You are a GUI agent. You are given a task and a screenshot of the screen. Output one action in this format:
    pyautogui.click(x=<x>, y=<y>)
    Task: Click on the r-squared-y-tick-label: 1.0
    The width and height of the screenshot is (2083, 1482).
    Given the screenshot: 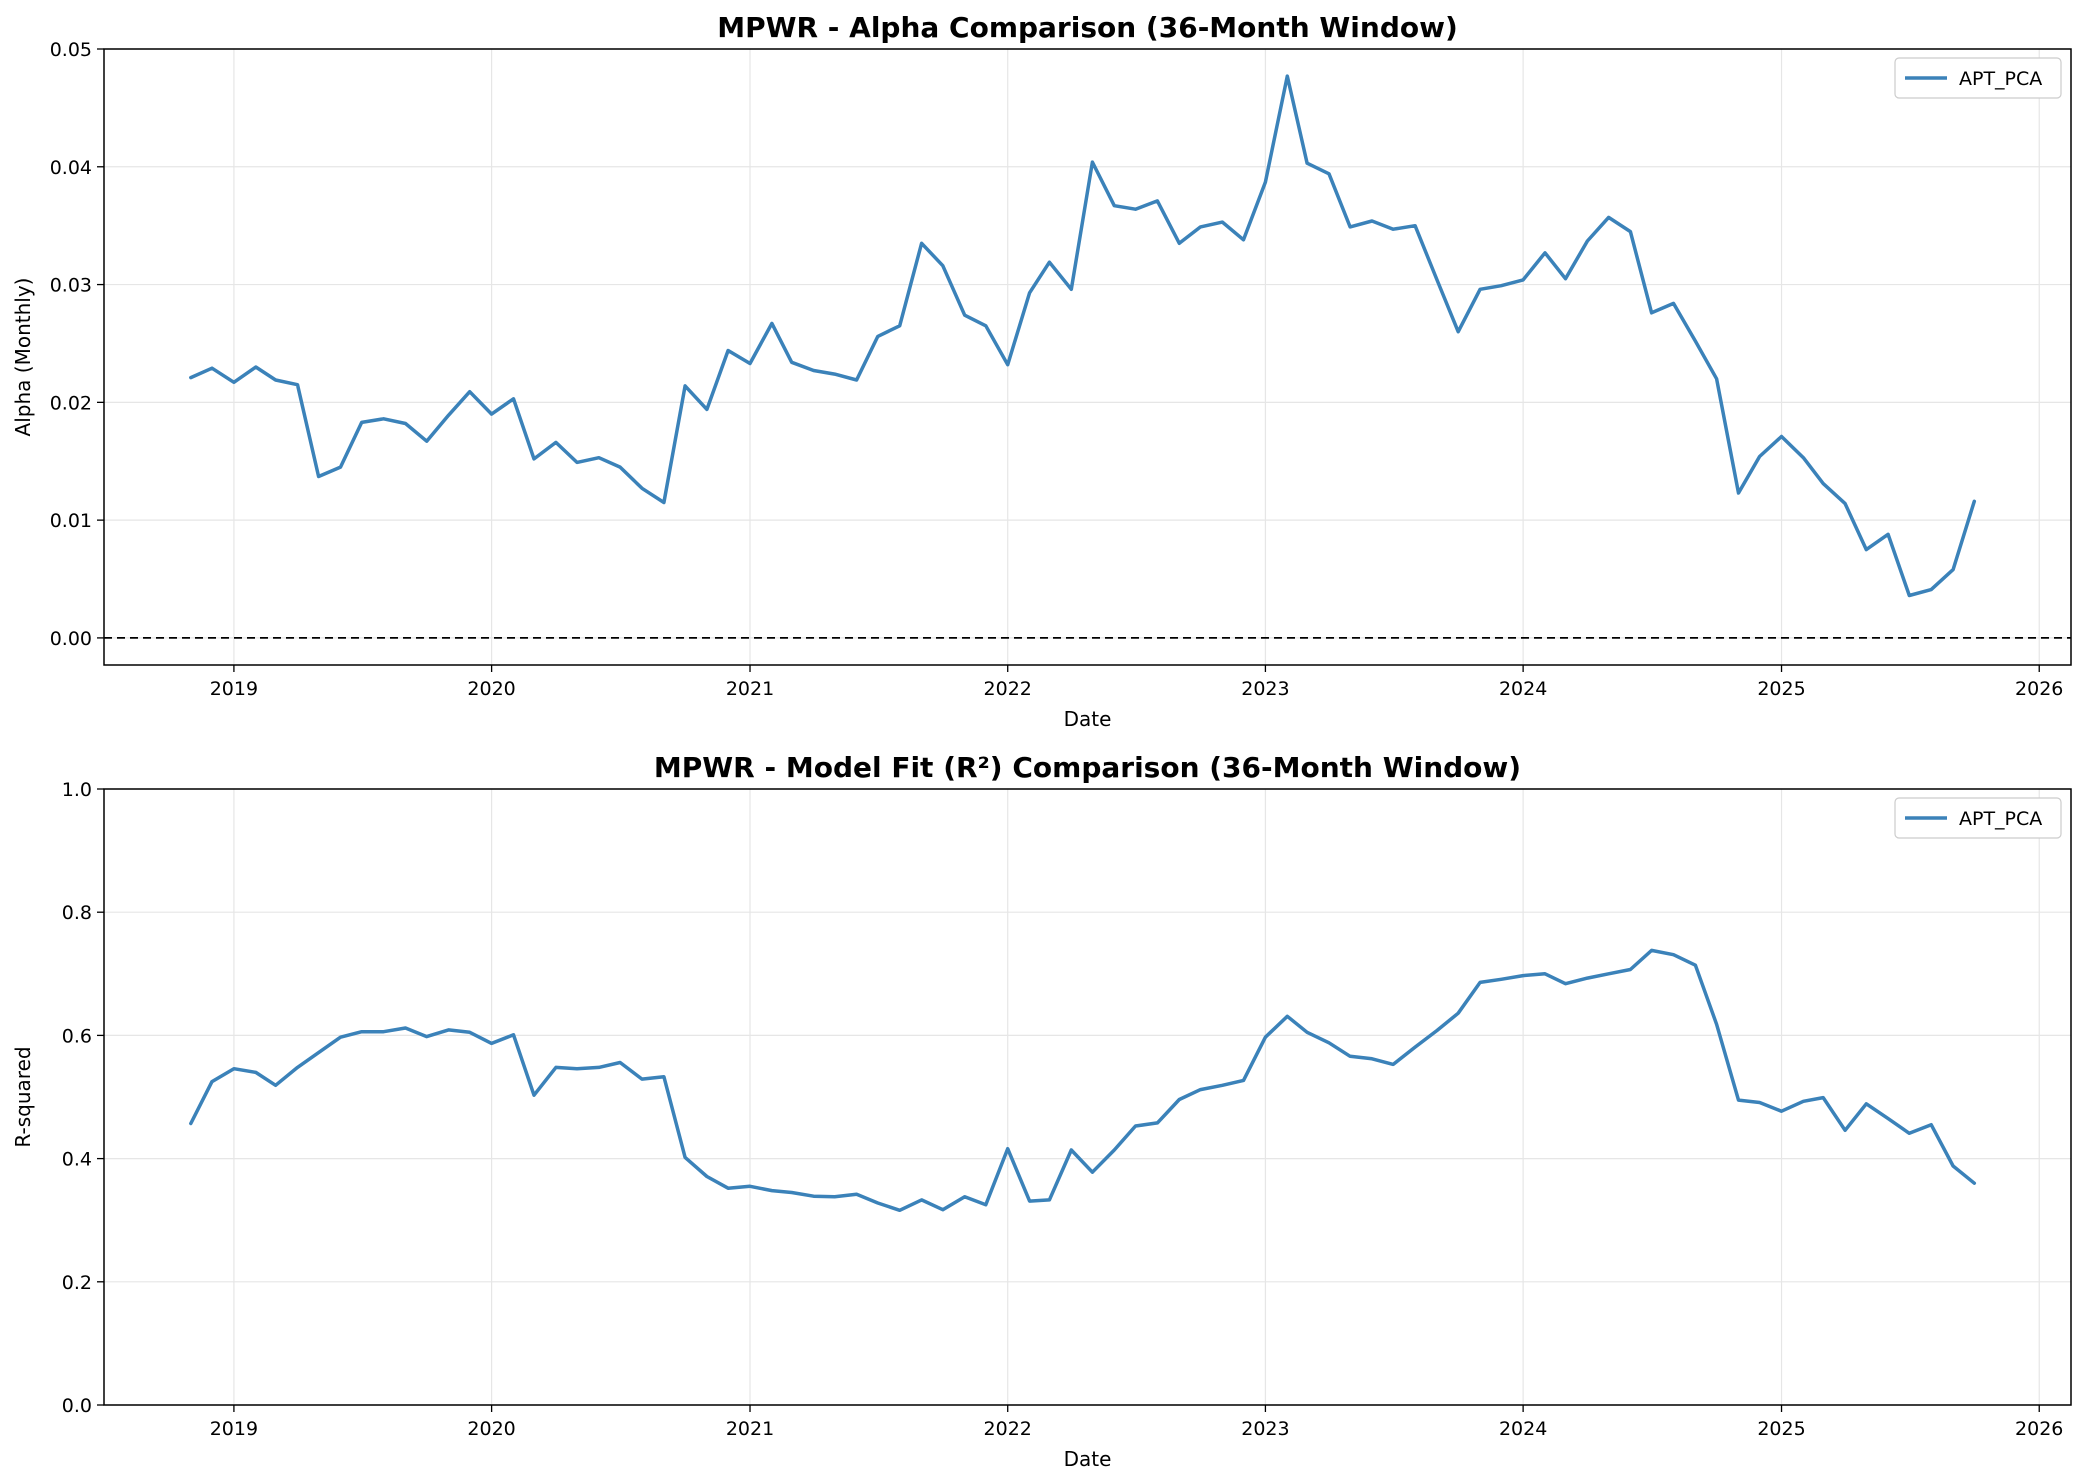 What is the action you would take?
    pyautogui.click(x=77, y=790)
    